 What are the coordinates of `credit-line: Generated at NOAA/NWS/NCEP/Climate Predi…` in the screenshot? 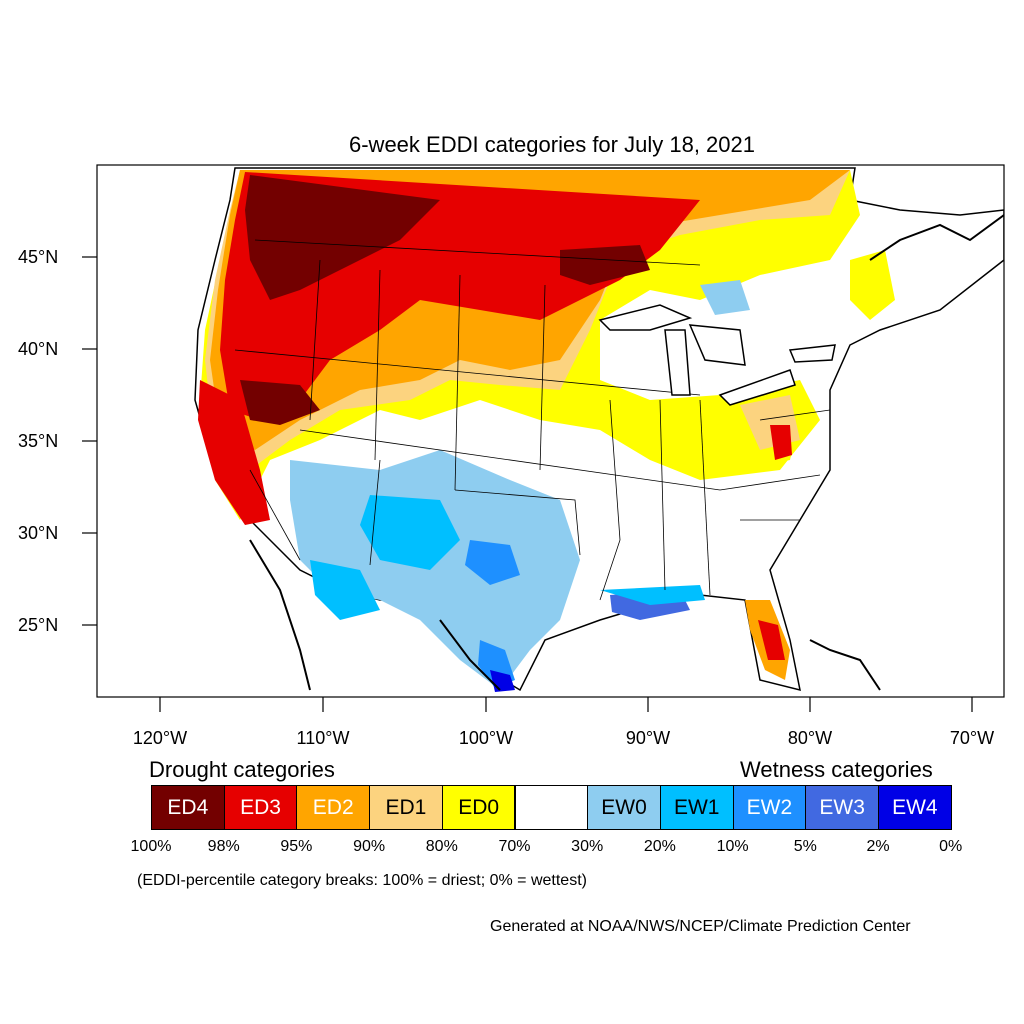 It's located at (700, 926).